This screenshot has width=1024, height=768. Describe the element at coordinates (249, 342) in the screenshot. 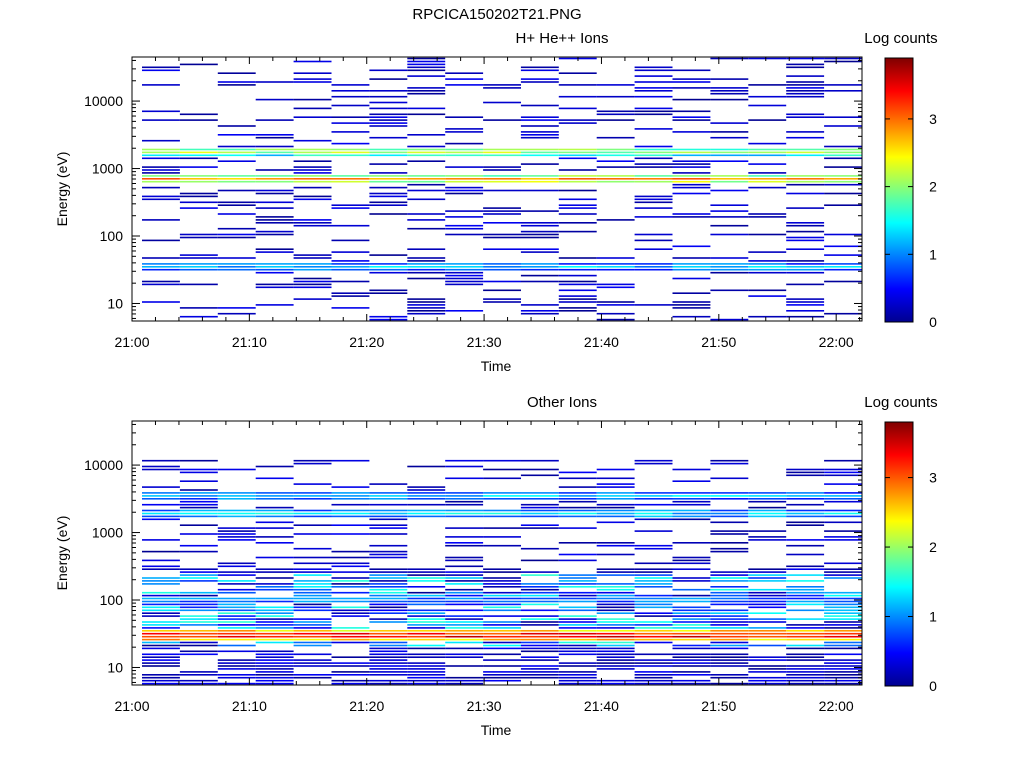

I see `x-tick-label: 21:10` at that location.